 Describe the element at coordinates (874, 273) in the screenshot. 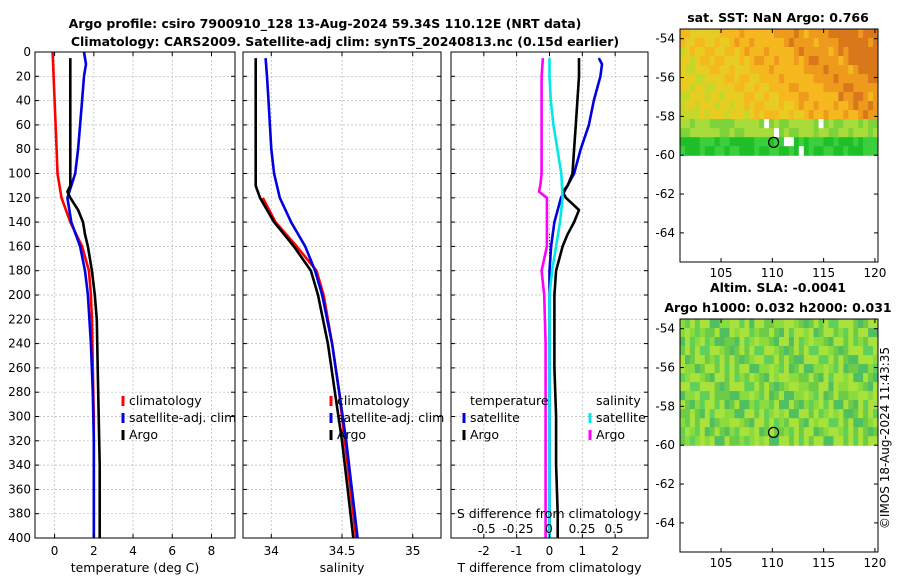

I see `x-tick-label: 120` at that location.